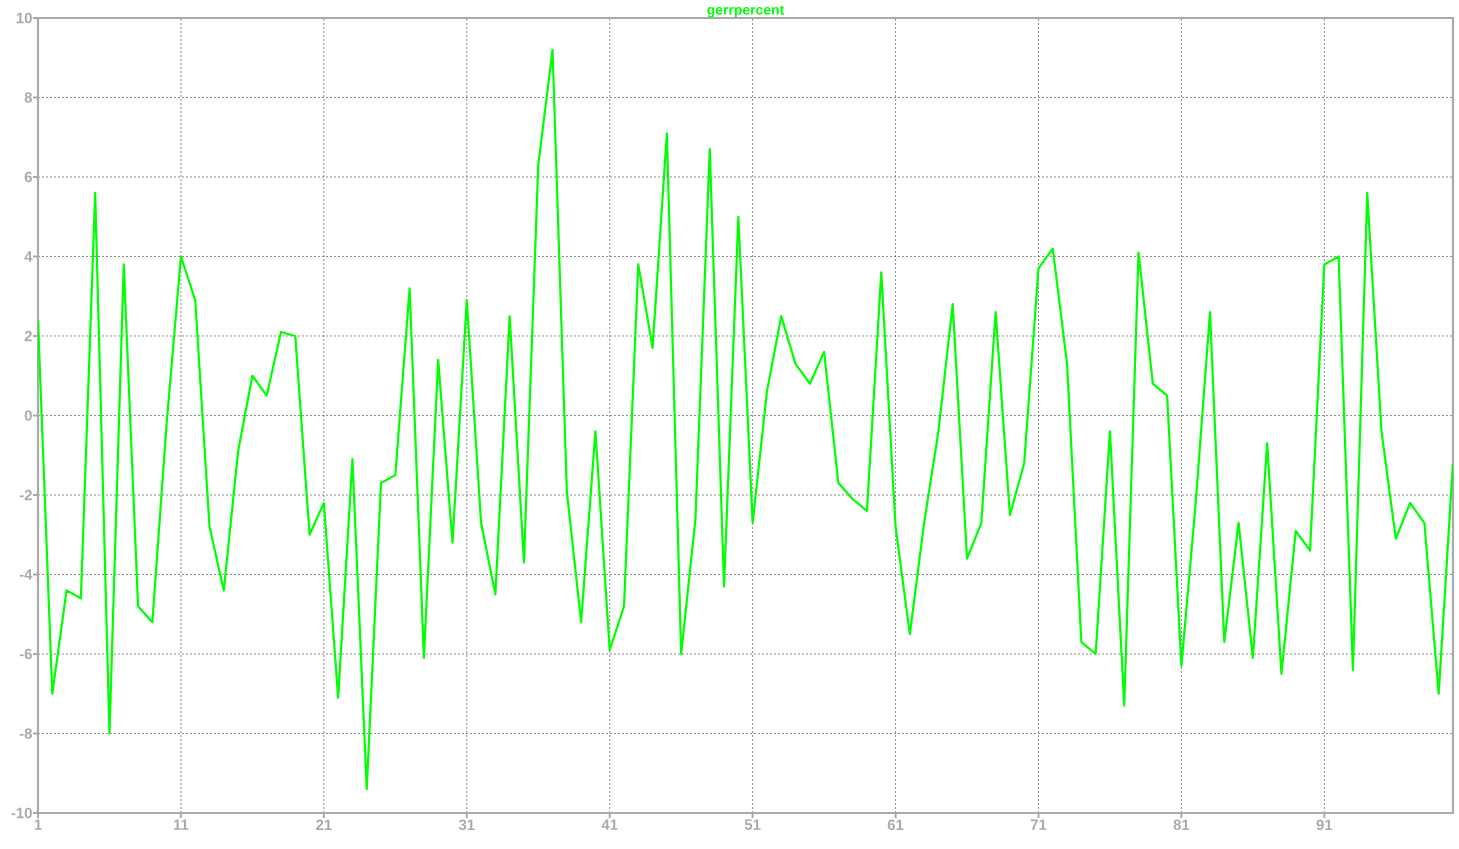 Image resolution: width=1459 pixels, height=849 pixels. I want to click on x-tick-label: 51, so click(752, 824).